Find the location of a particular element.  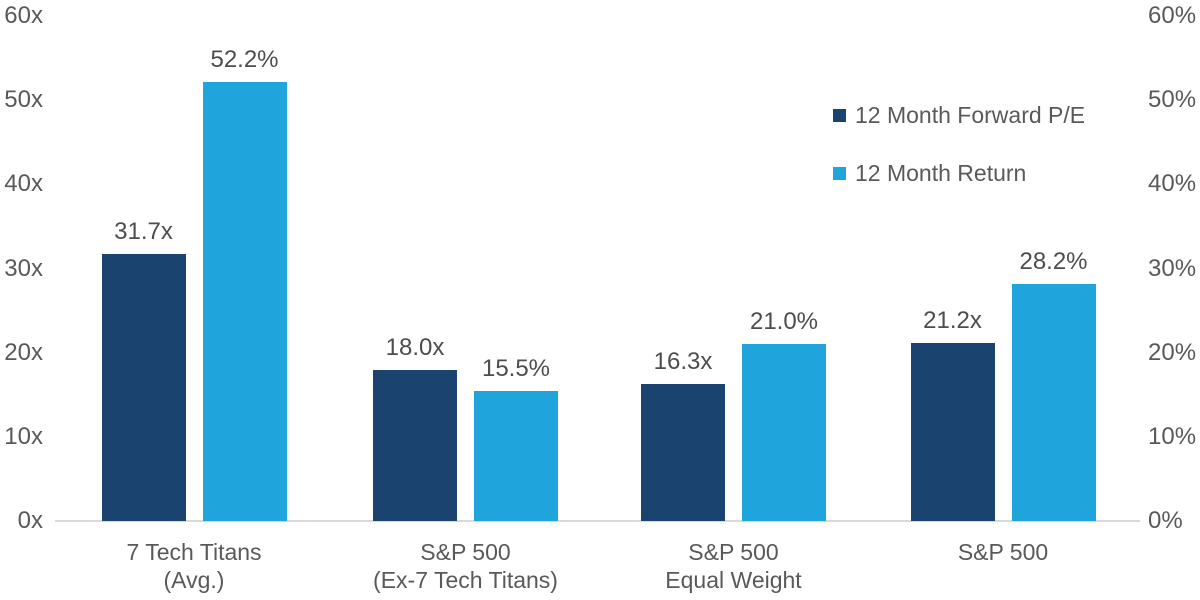

bar-return-group4 is located at coordinates (1053, 402).